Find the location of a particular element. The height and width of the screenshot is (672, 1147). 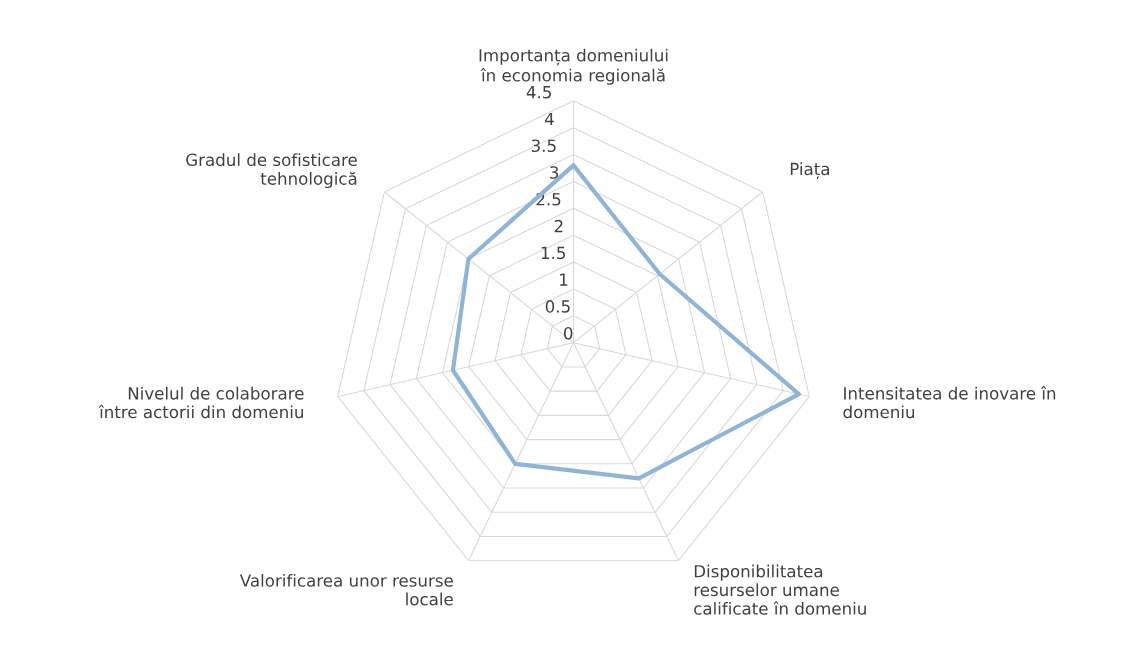

spoke-label: Piața is located at coordinates (809, 170).